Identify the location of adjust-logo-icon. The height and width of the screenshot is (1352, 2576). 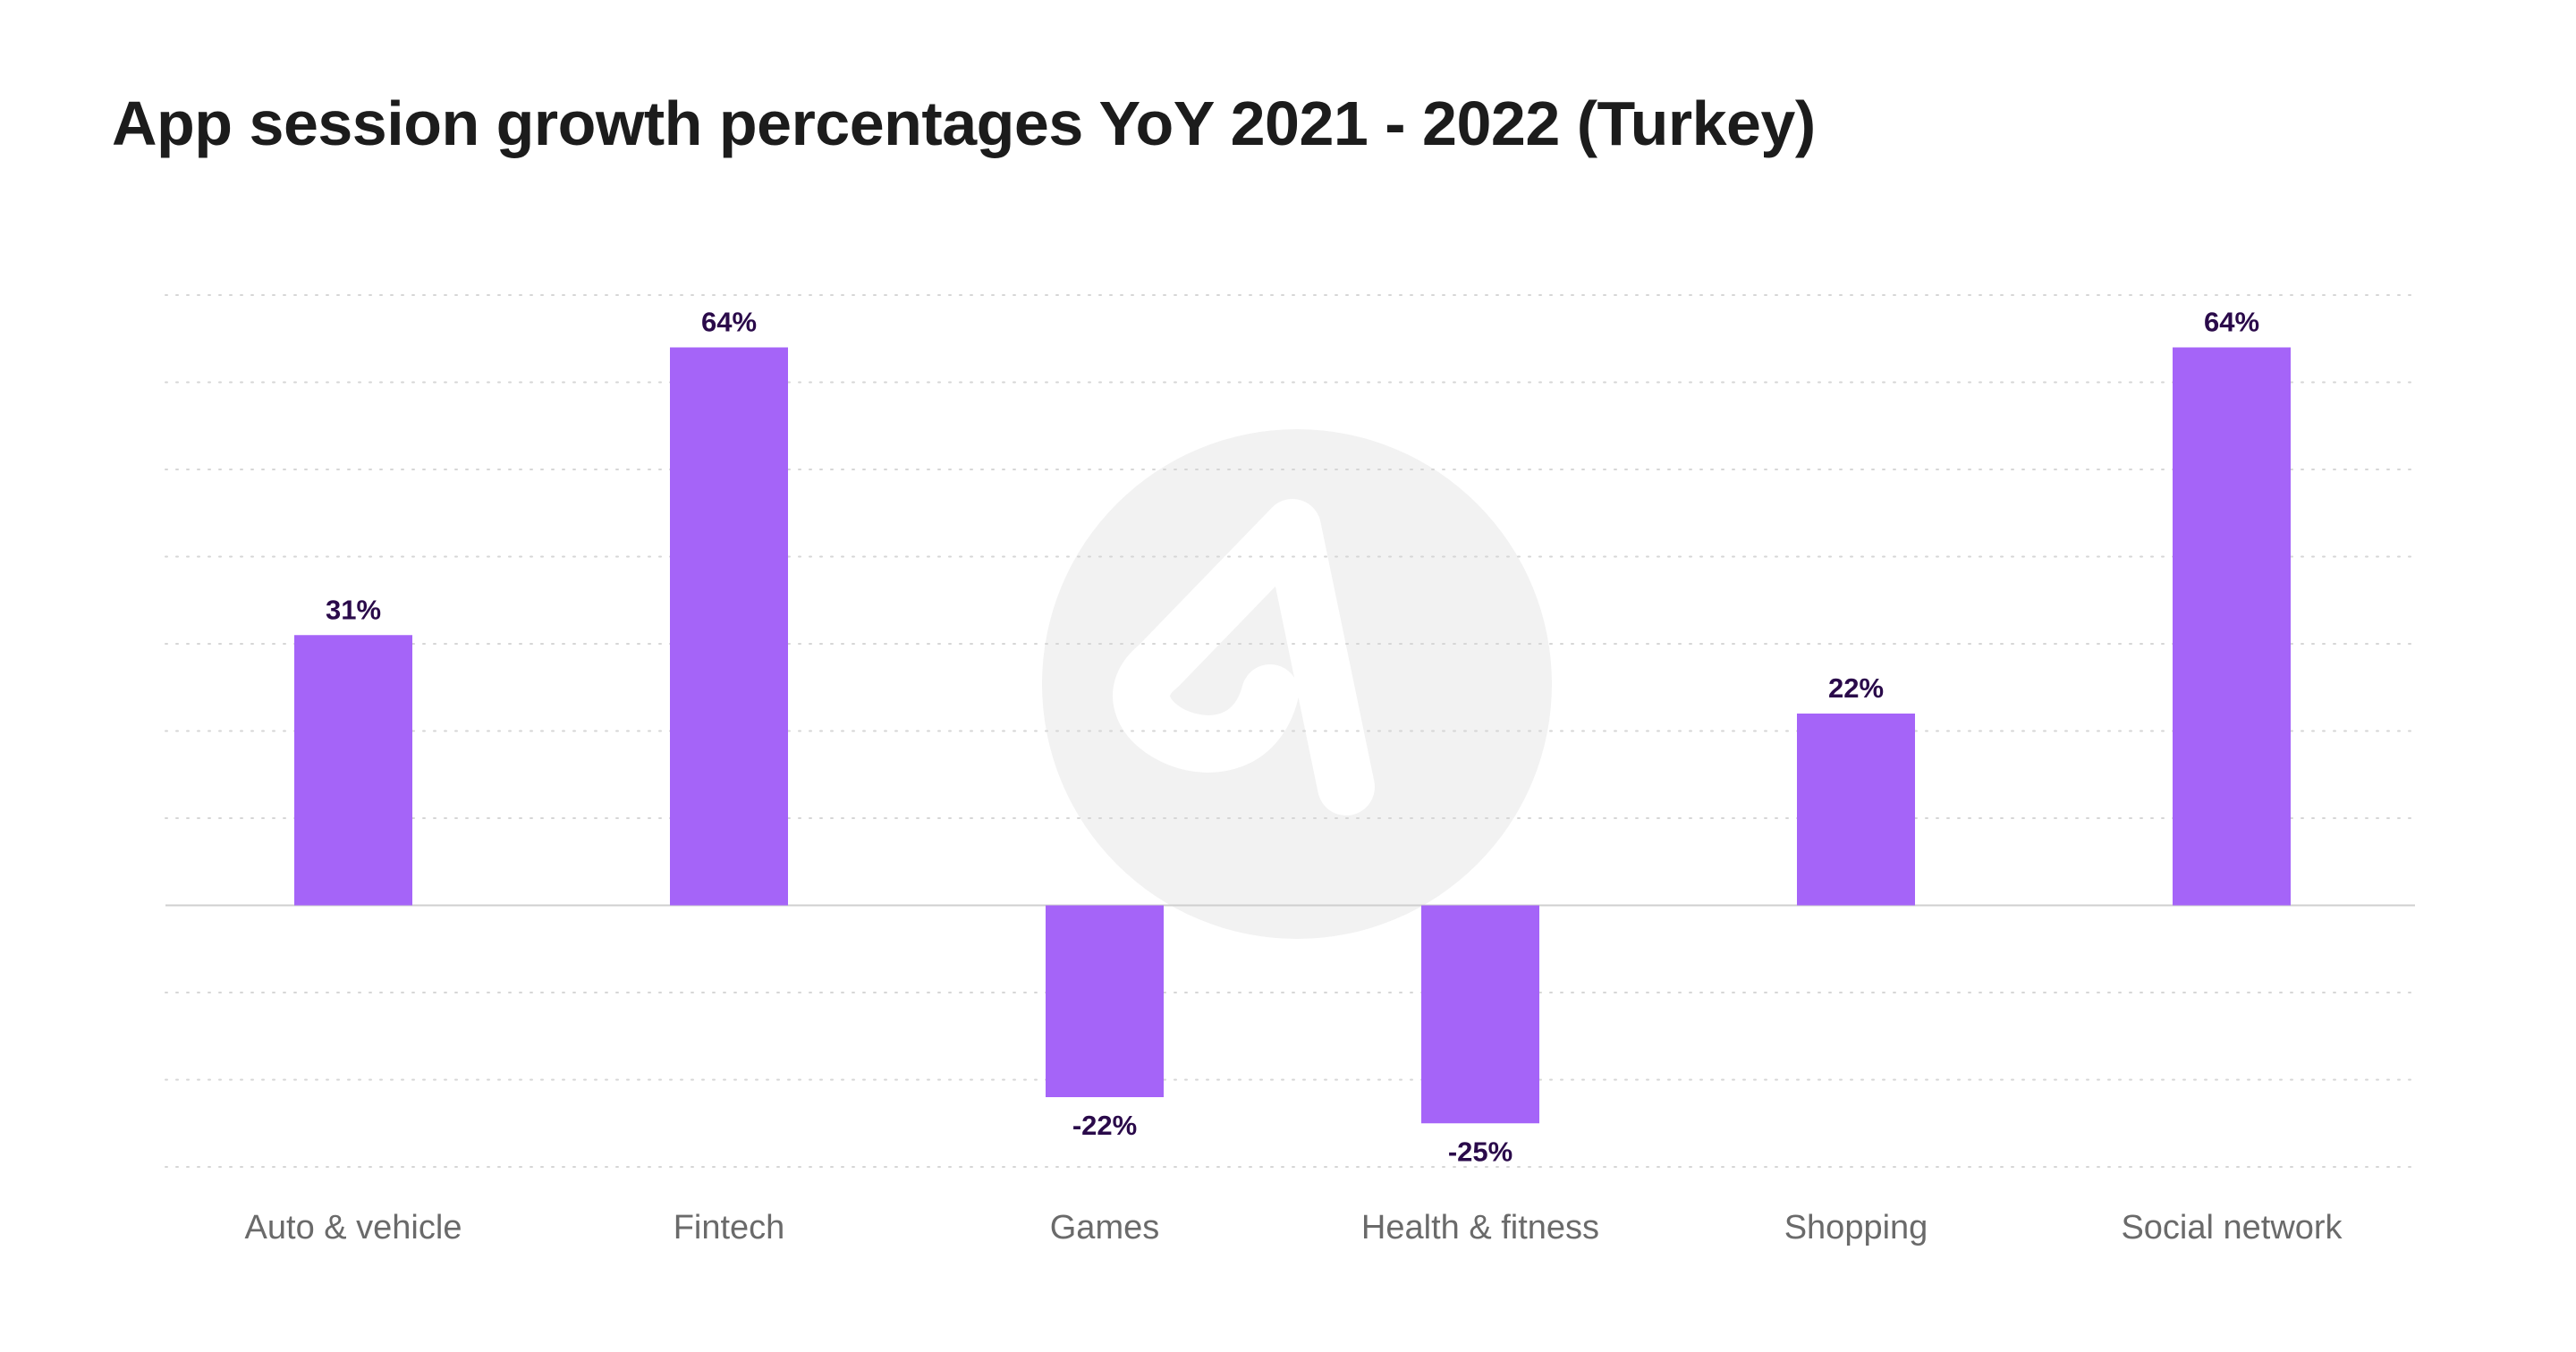
(1297, 684).